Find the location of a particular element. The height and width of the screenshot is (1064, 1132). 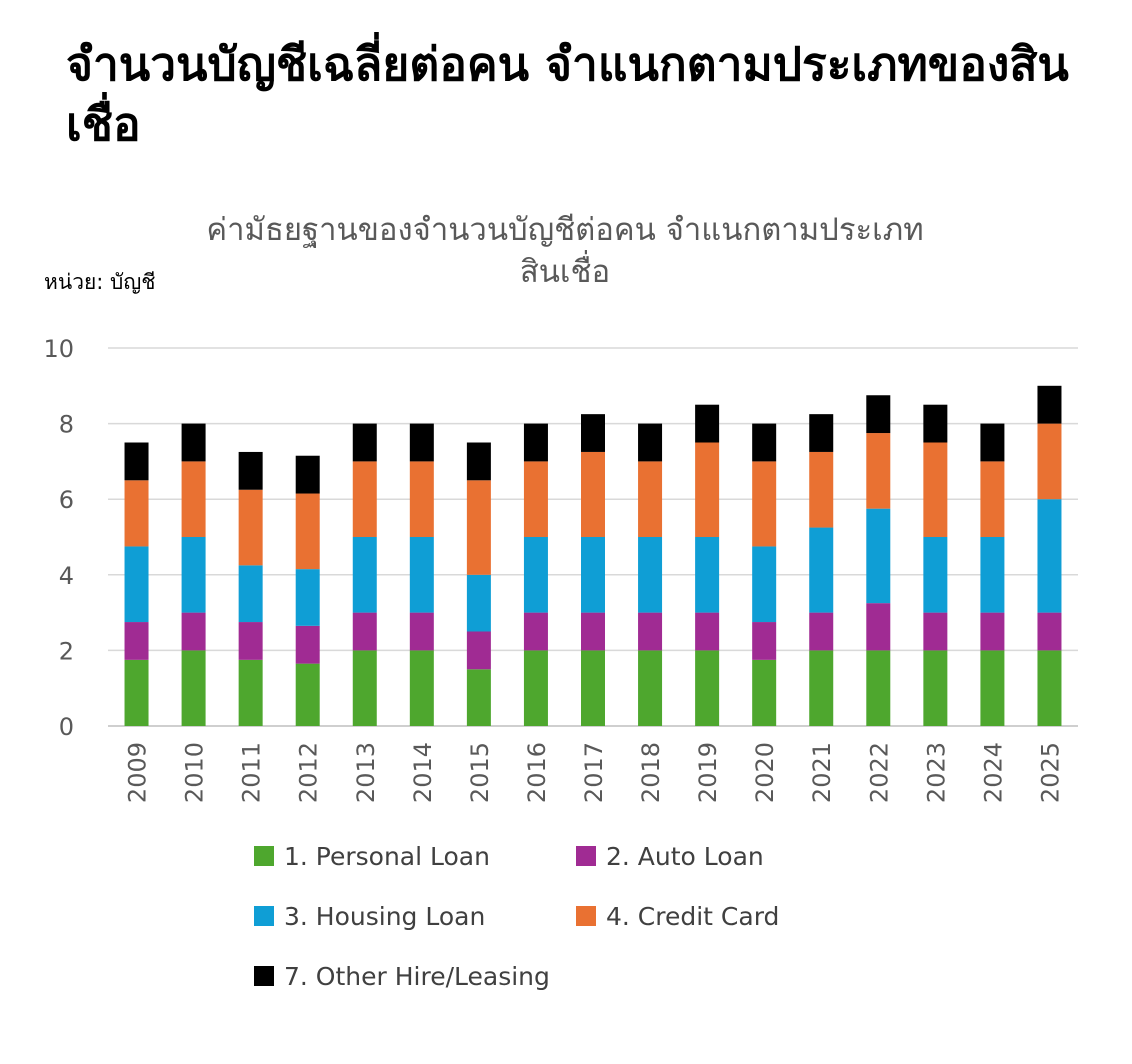

legend-item: 3. Housing Loan is located at coordinates (415, 916).